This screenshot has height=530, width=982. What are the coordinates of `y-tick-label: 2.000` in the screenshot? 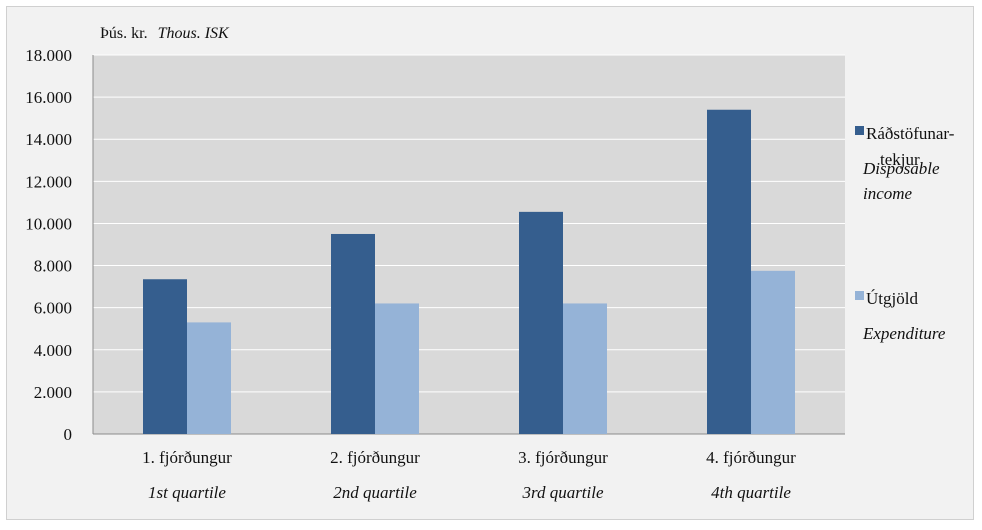 It's located at (53, 392).